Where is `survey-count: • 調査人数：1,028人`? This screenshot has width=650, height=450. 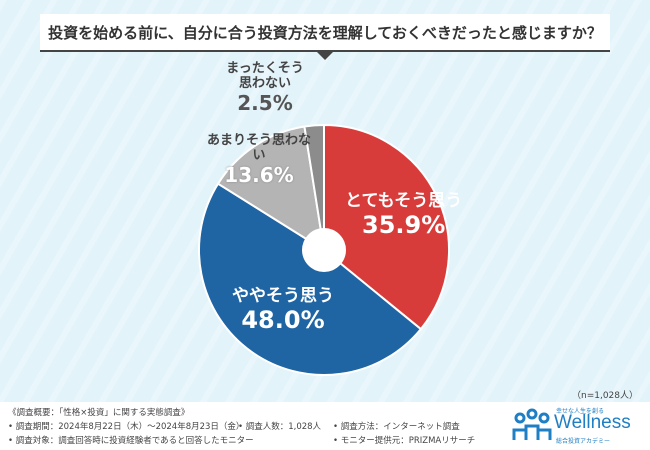 survey-count: • 調査人数：1,028人 is located at coordinates (280, 427).